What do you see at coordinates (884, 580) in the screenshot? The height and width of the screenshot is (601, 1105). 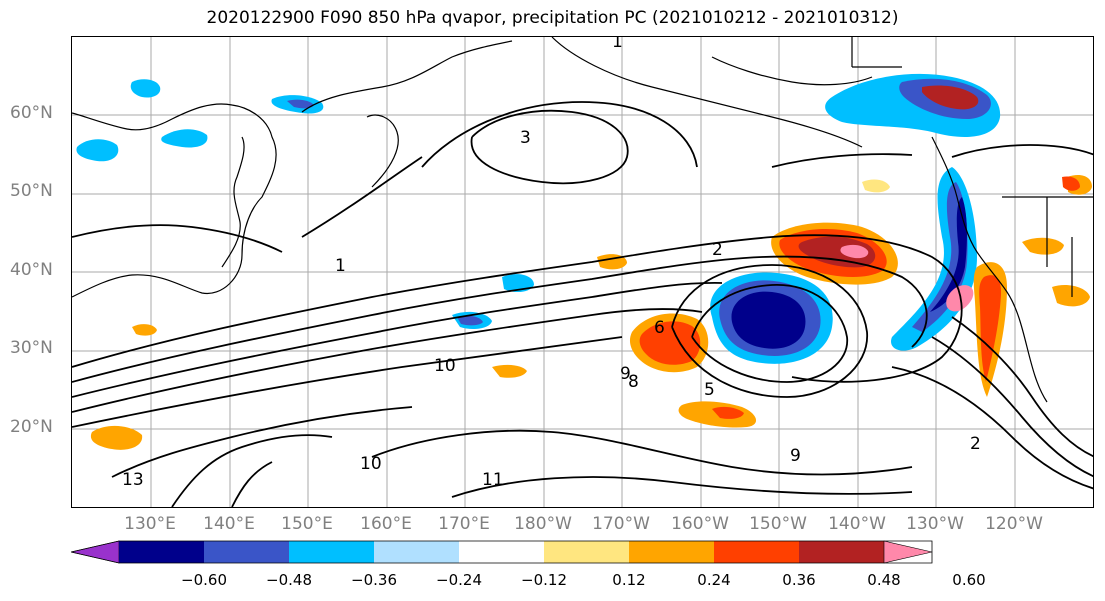 I see `colorbar-tick-label: 0.48` at bounding box center [884, 580].